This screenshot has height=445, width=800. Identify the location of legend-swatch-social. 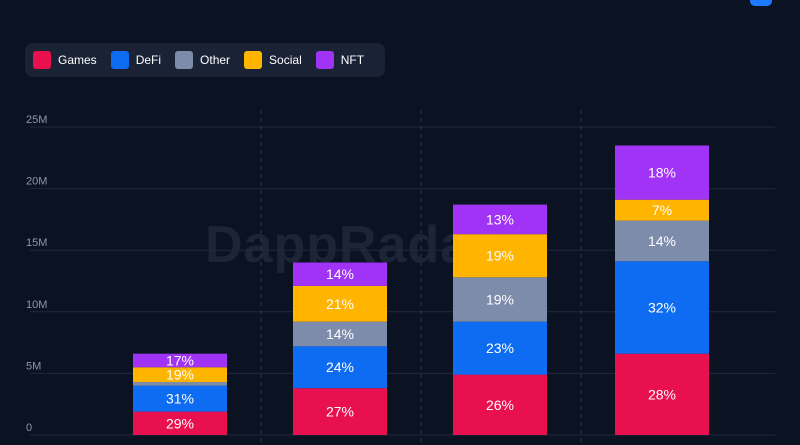
(253, 60).